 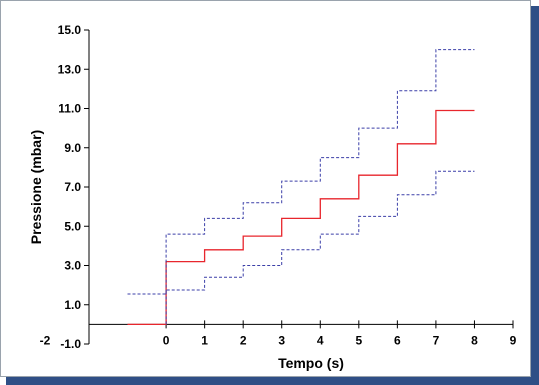 What do you see at coordinates (70, 30) in the screenshot?
I see `y-tick-label: 15.0` at bounding box center [70, 30].